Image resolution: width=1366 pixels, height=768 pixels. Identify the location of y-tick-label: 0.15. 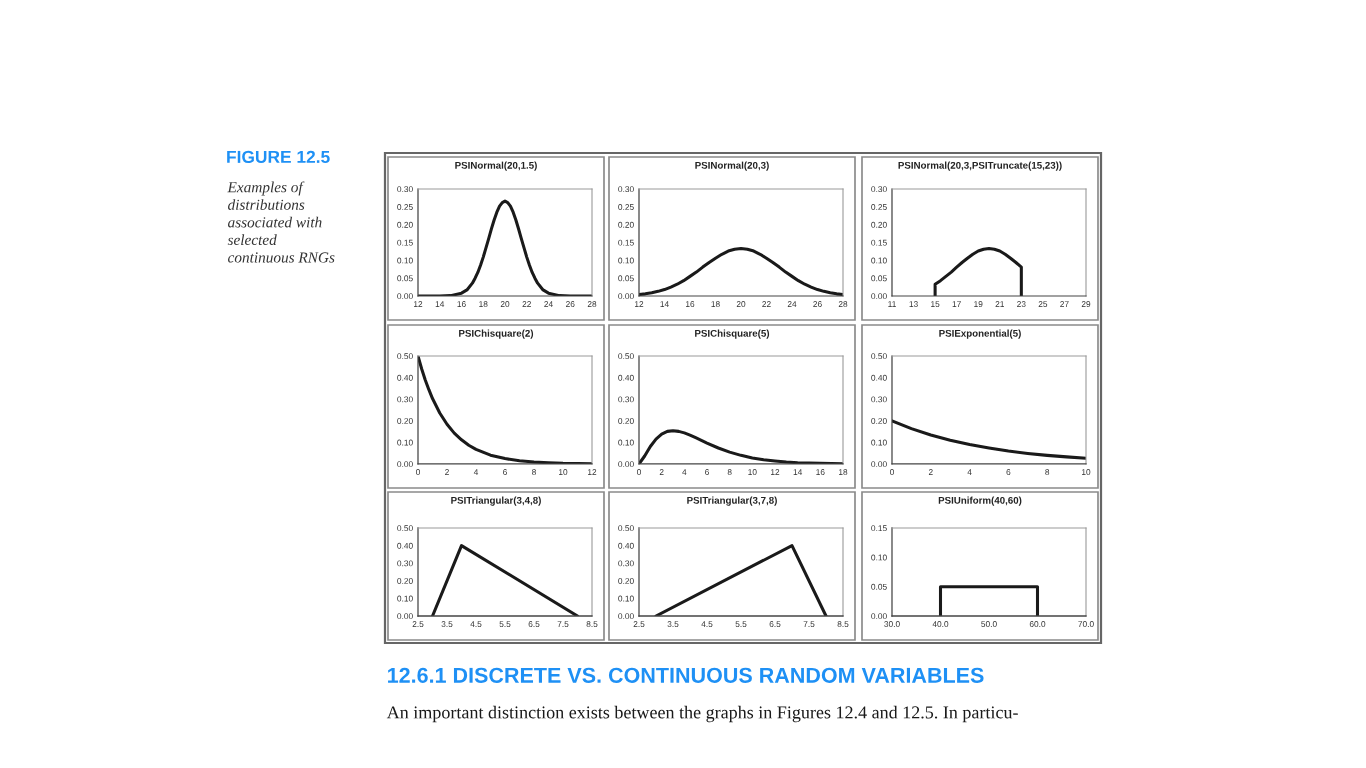
(879, 528).